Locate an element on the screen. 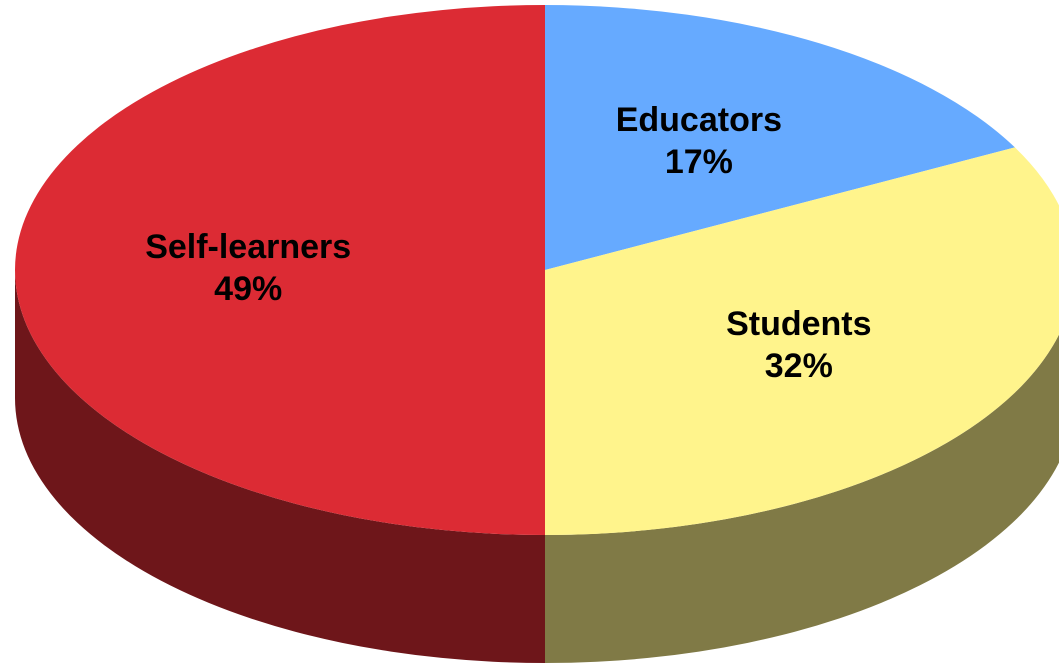  slice-label: Students is located at coordinates (798, 324).